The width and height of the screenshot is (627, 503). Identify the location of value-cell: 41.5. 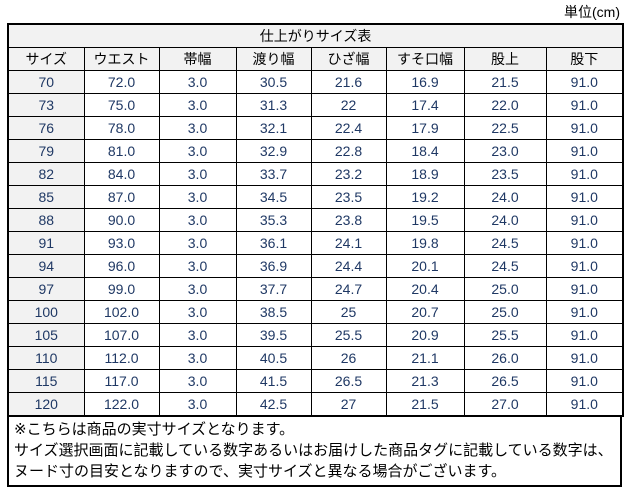
(273, 381).